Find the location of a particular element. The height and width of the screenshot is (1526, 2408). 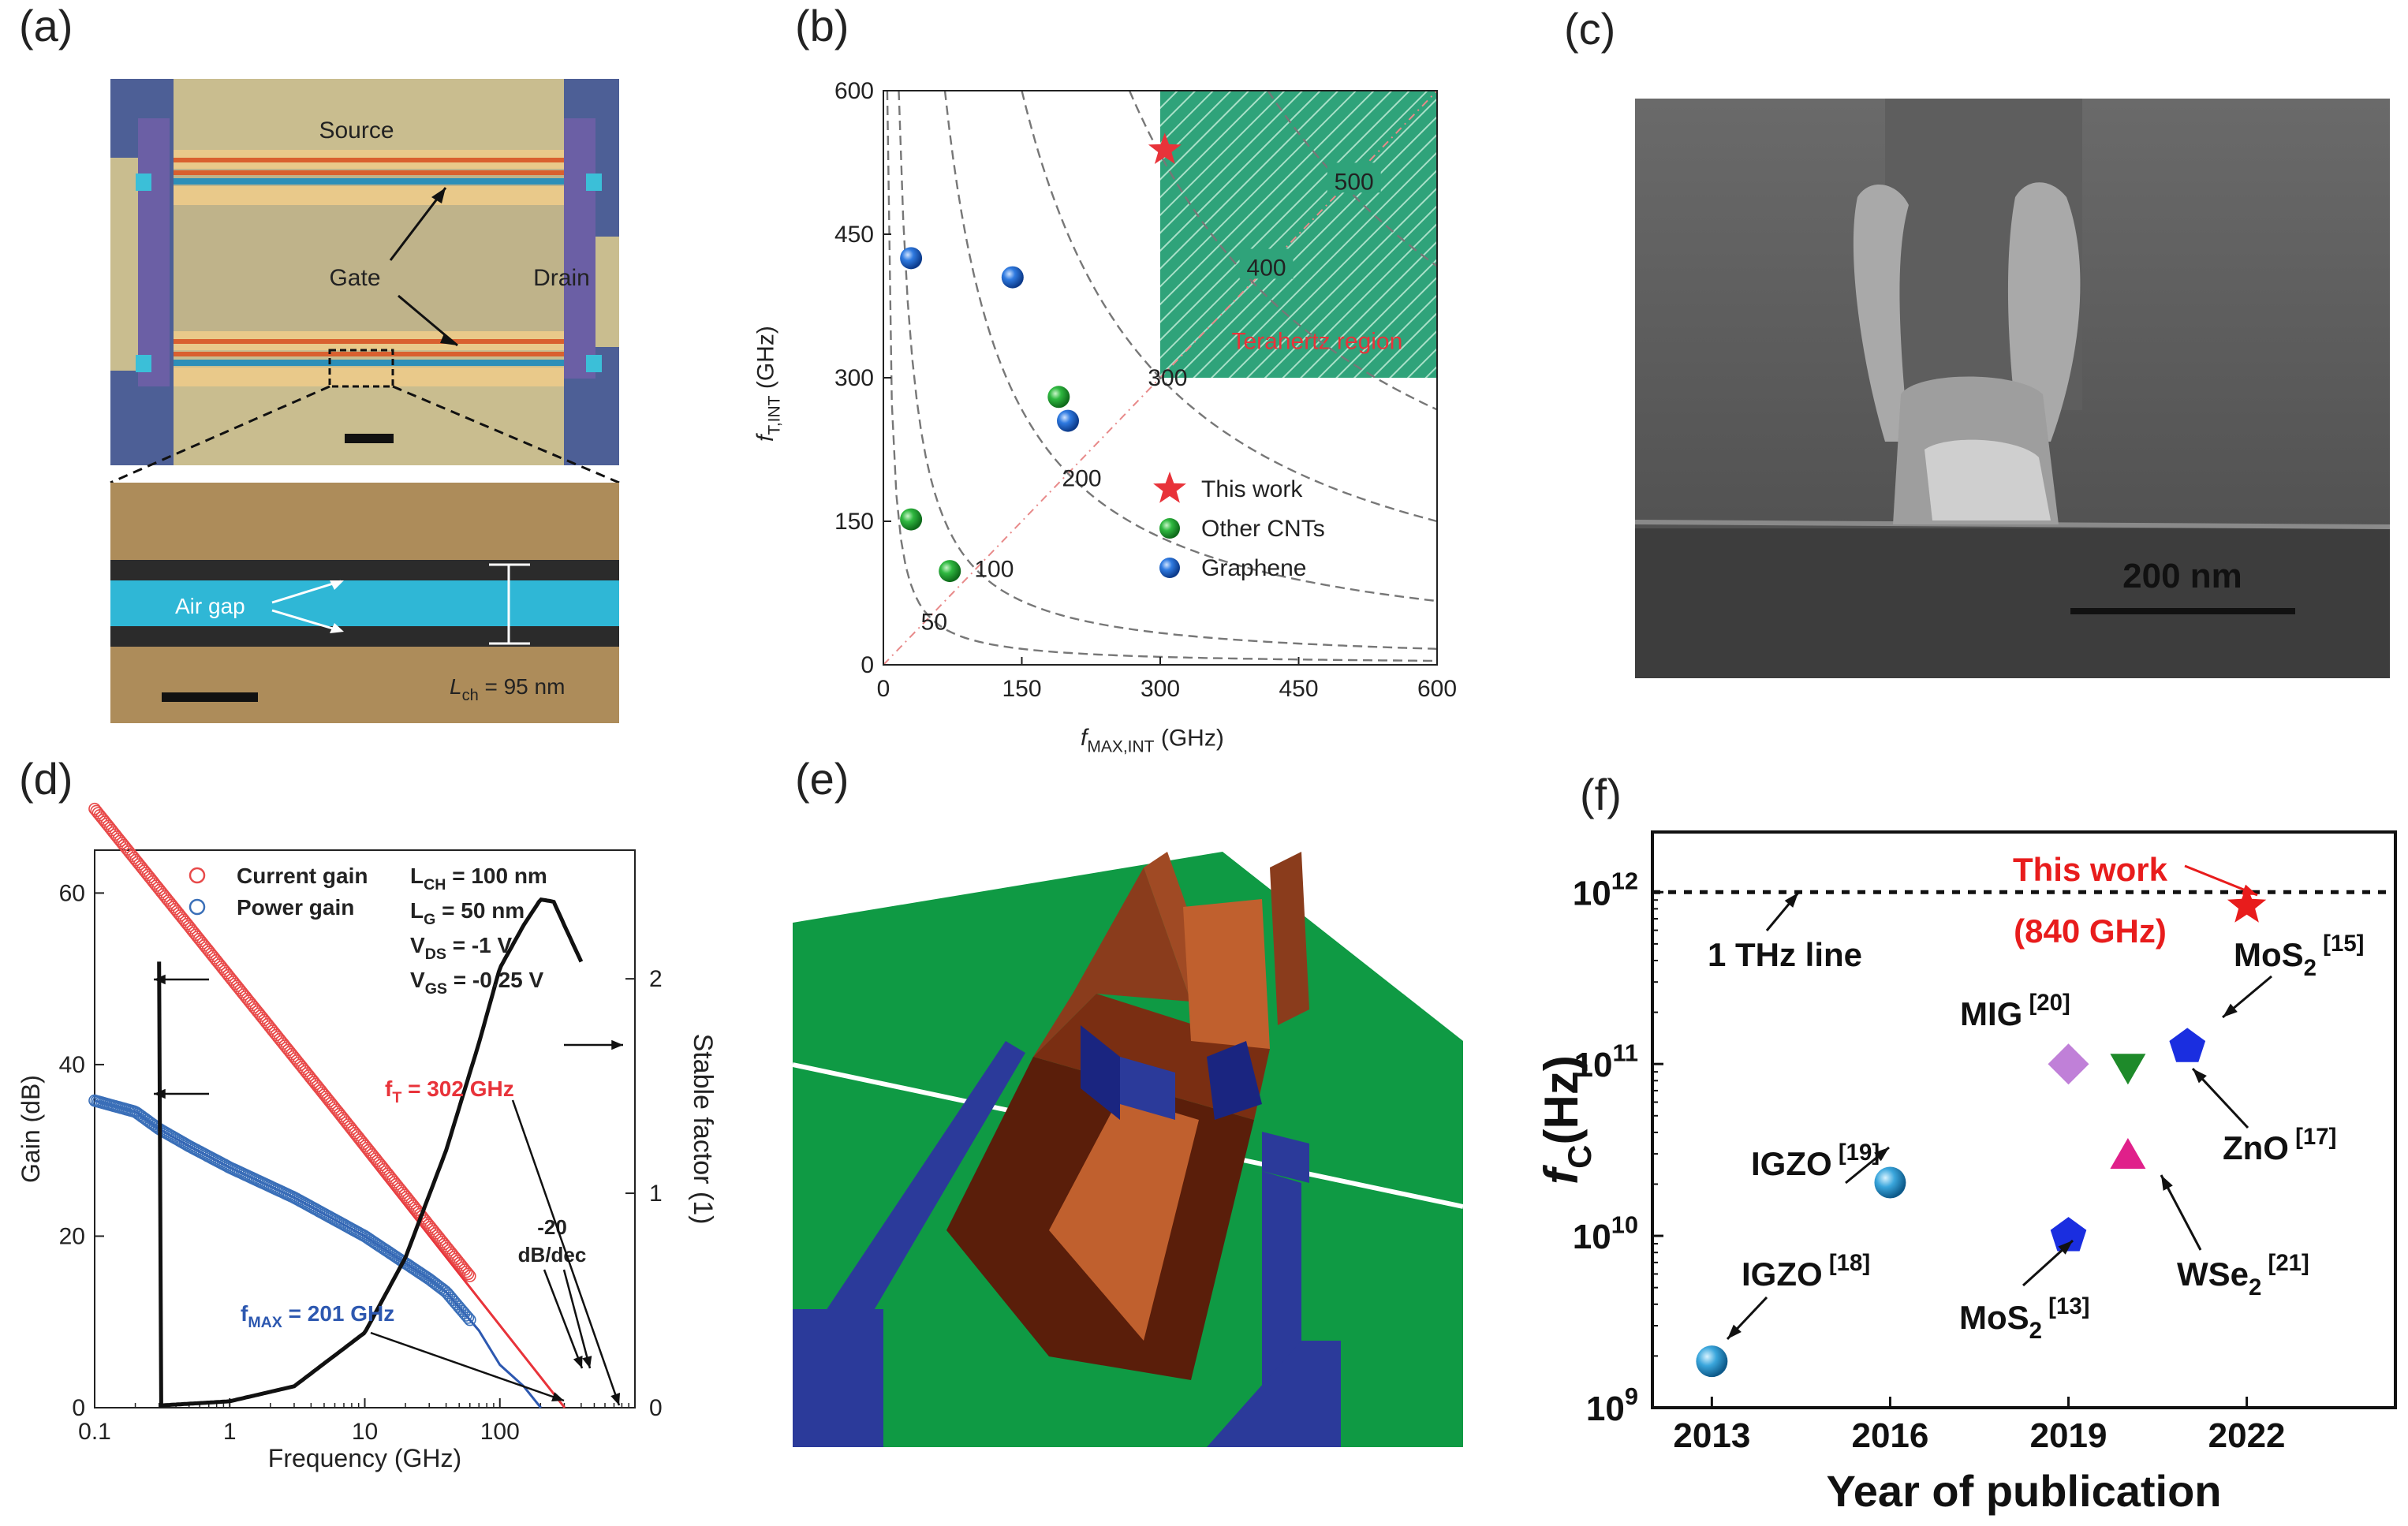

y-tick-label-12: 1012 is located at coordinates (1605, 890).